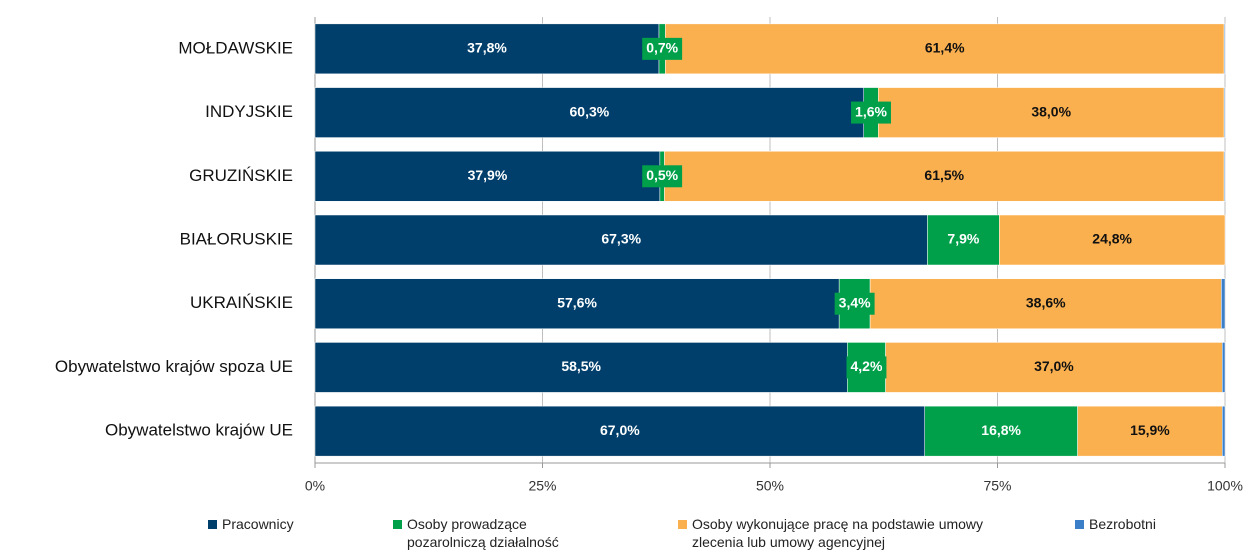 The height and width of the screenshot is (559, 1250). What do you see at coordinates (1225, 486) in the screenshot?
I see `x-tick-label: 100%` at bounding box center [1225, 486].